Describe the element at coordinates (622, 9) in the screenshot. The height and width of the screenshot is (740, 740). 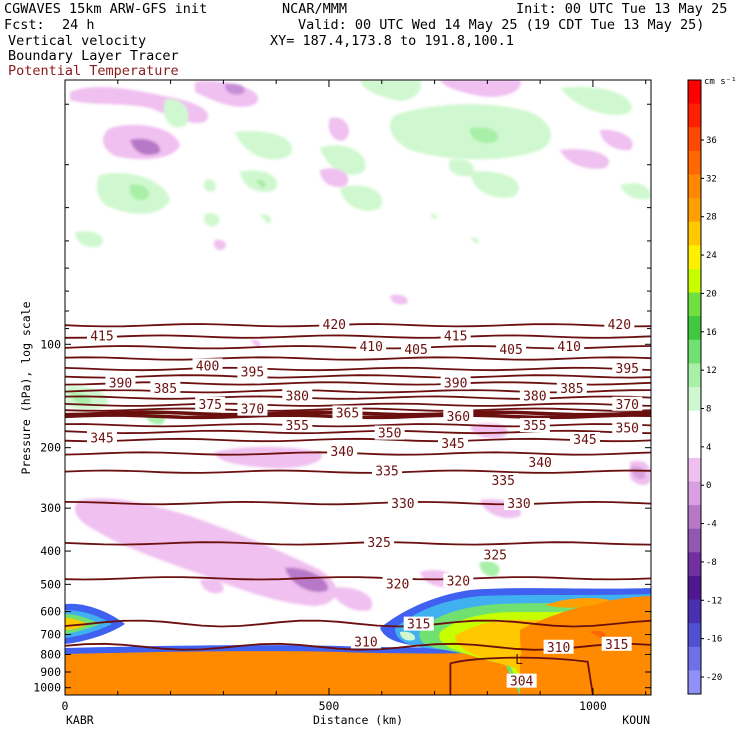
I see `init-time: Init: 00 UTC Tue 13 May 25` at that location.